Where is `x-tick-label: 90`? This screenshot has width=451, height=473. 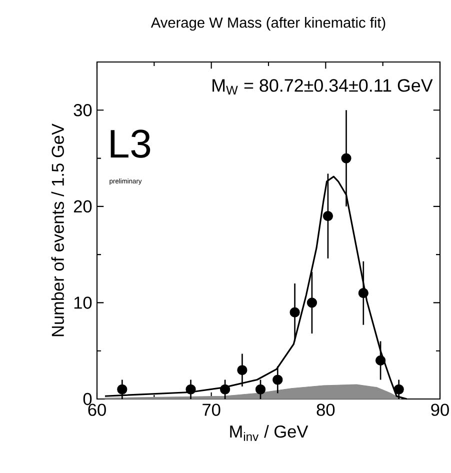
x-tick-label: 90 is located at coordinates (440, 410).